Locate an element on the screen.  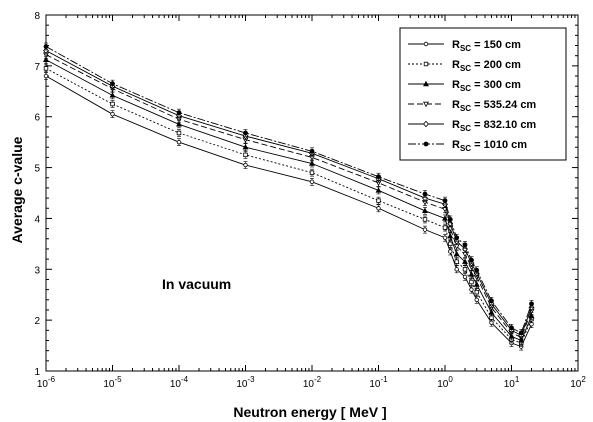
annotation-in-vacuum: In vacuum is located at coordinates (196, 284).